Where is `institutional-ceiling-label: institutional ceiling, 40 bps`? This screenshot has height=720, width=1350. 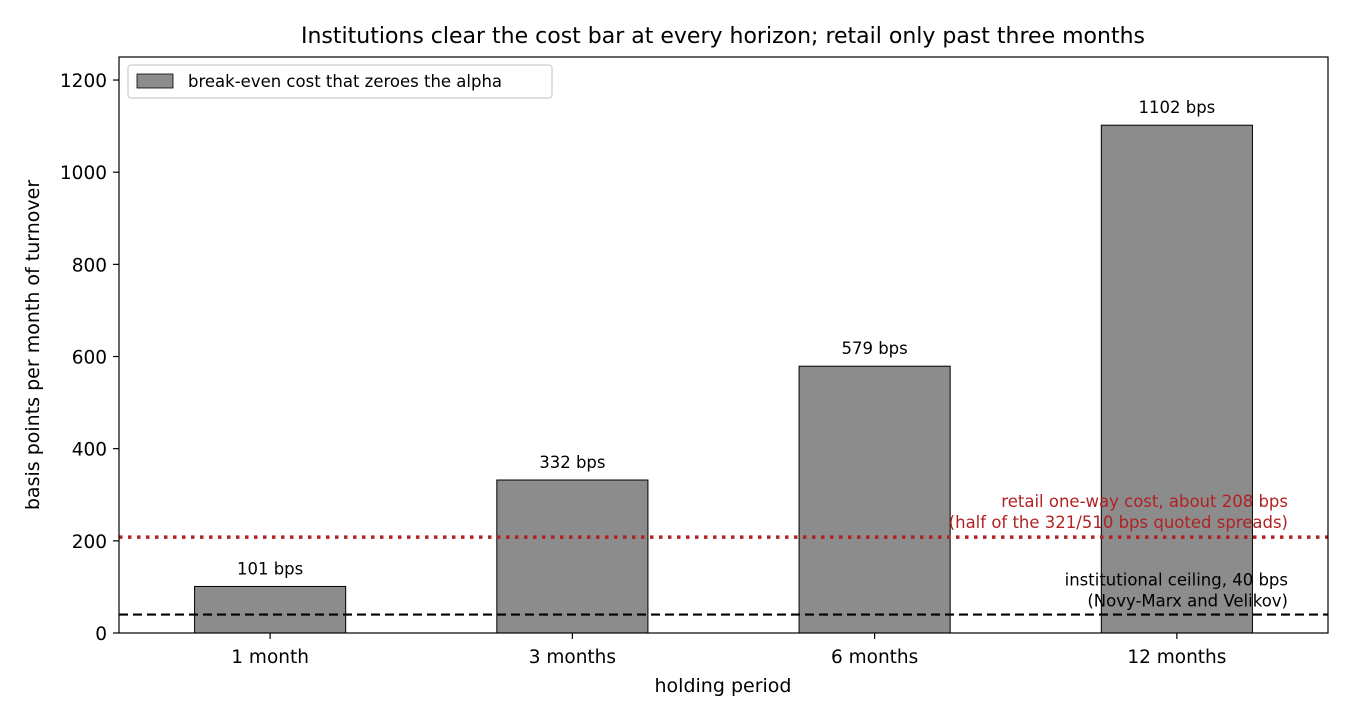
institutional-ceiling-label: institutional ceiling, 40 bps is located at coordinates (1176, 580).